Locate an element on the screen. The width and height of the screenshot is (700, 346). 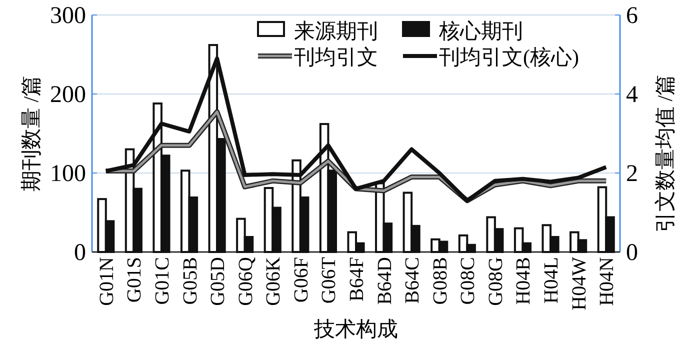
x-tick-label: B64F is located at coordinates (357, 279).